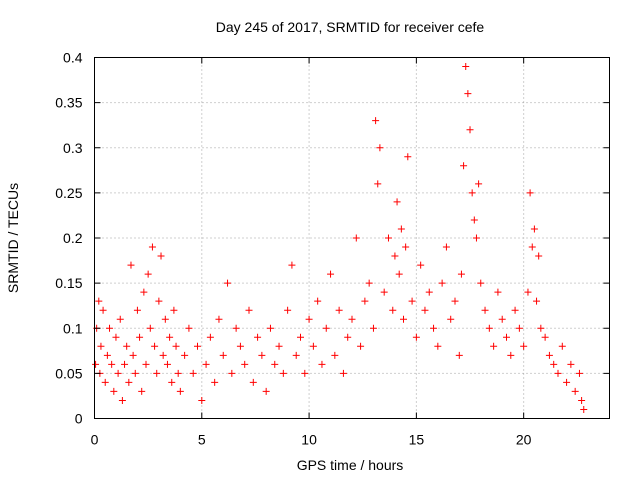 The width and height of the screenshot is (640, 480). I want to click on y-axis-label: SRMTID / TECUs, so click(13, 238).